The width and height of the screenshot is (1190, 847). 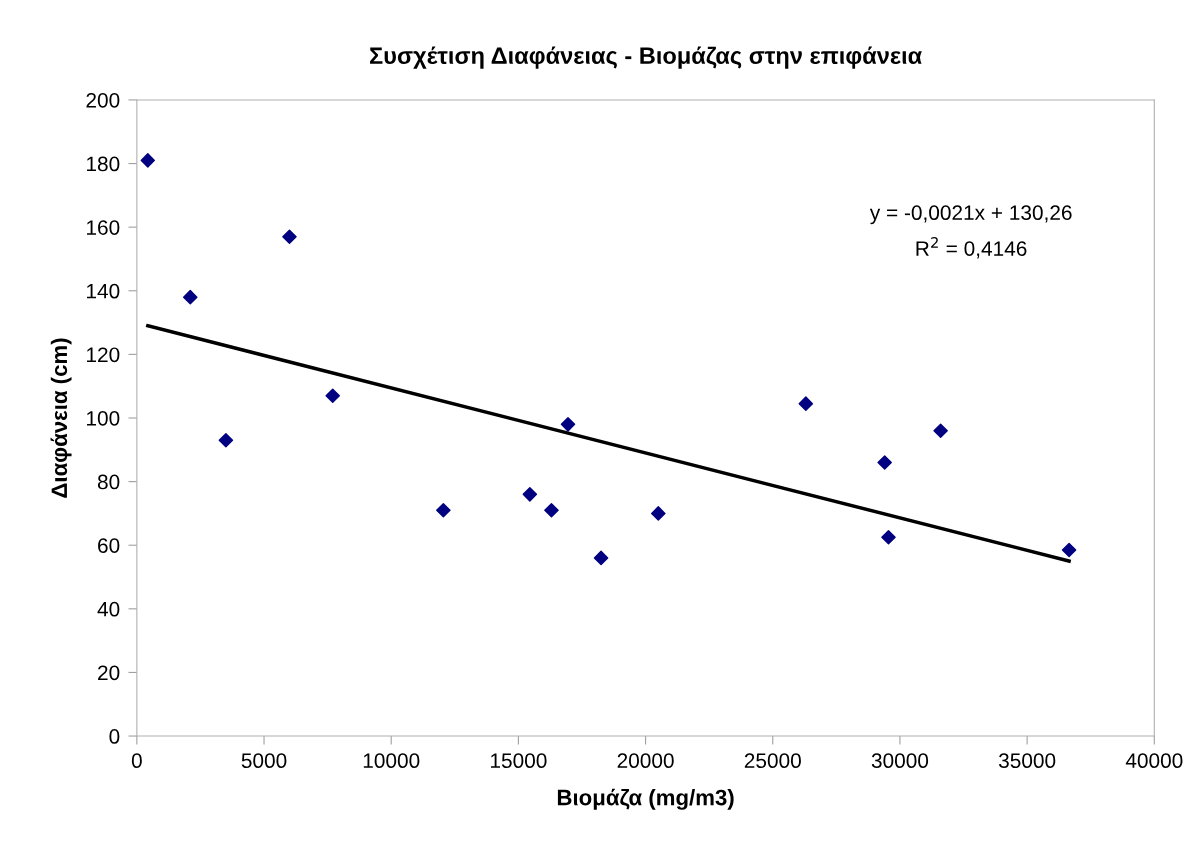 What do you see at coordinates (103, 100) in the screenshot?
I see `y-tick-label: 200` at bounding box center [103, 100].